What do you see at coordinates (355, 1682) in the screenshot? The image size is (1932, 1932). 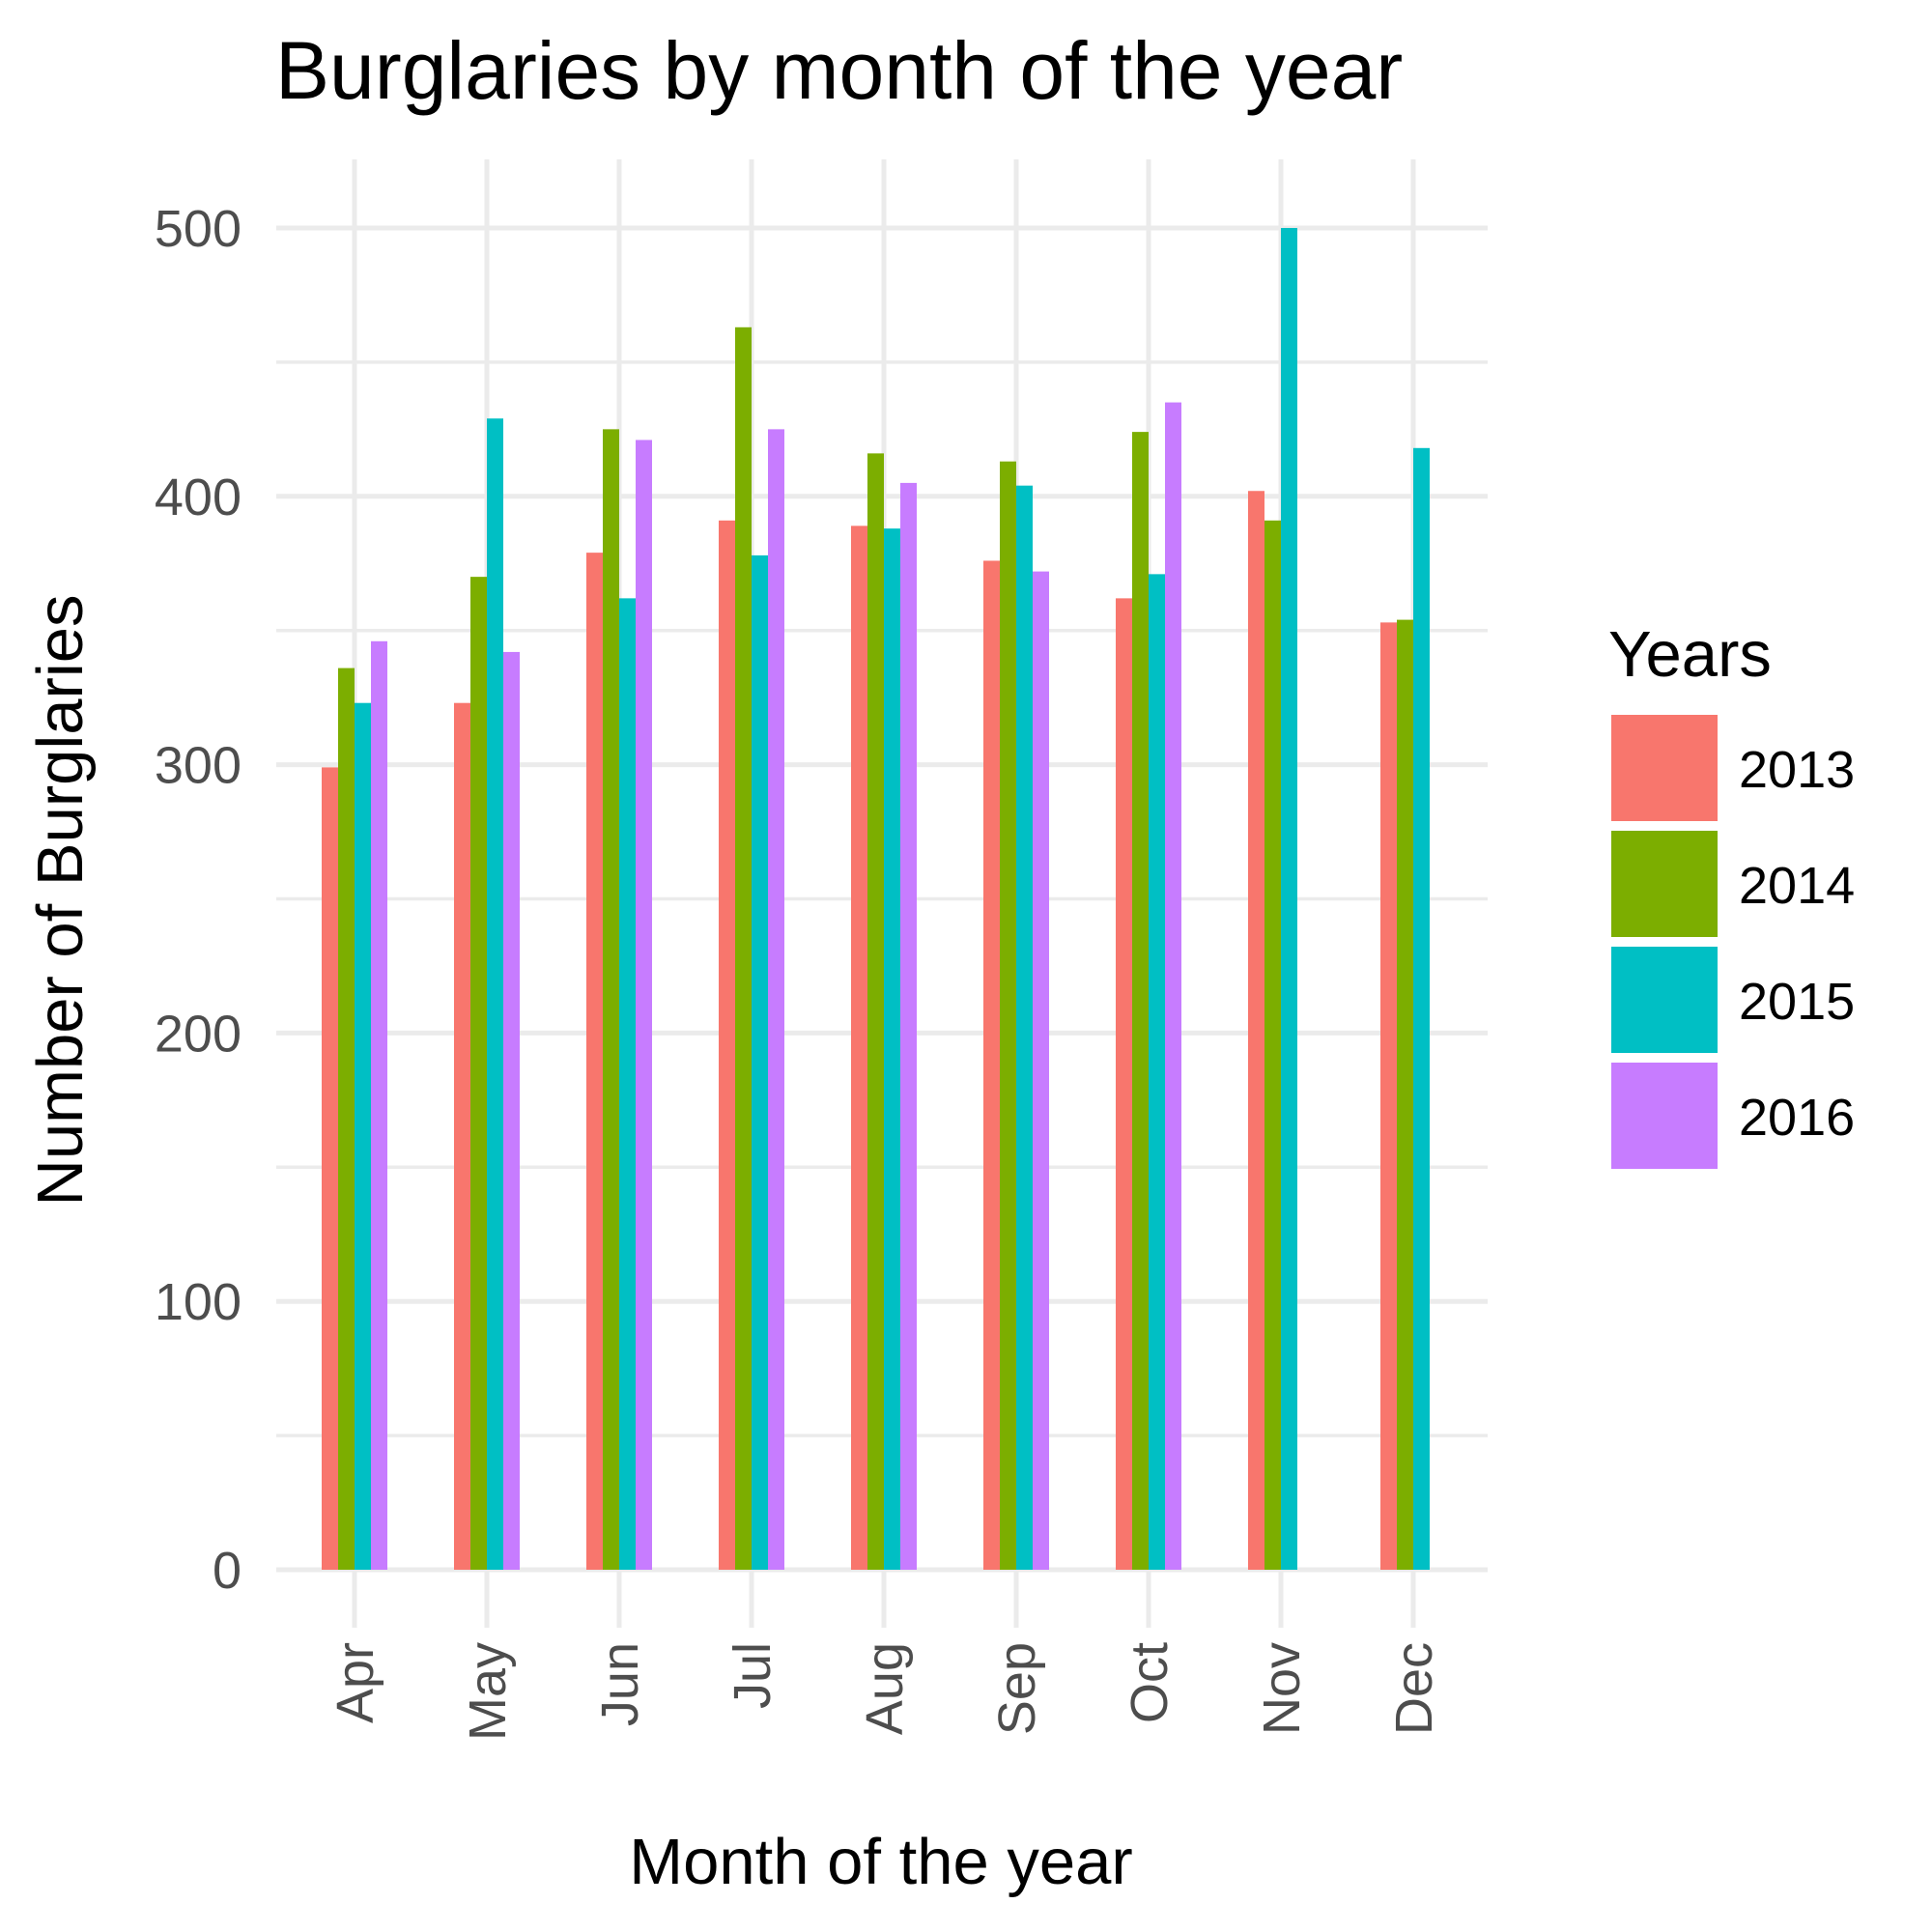 I see `x-tick-label: Apr` at bounding box center [355, 1682].